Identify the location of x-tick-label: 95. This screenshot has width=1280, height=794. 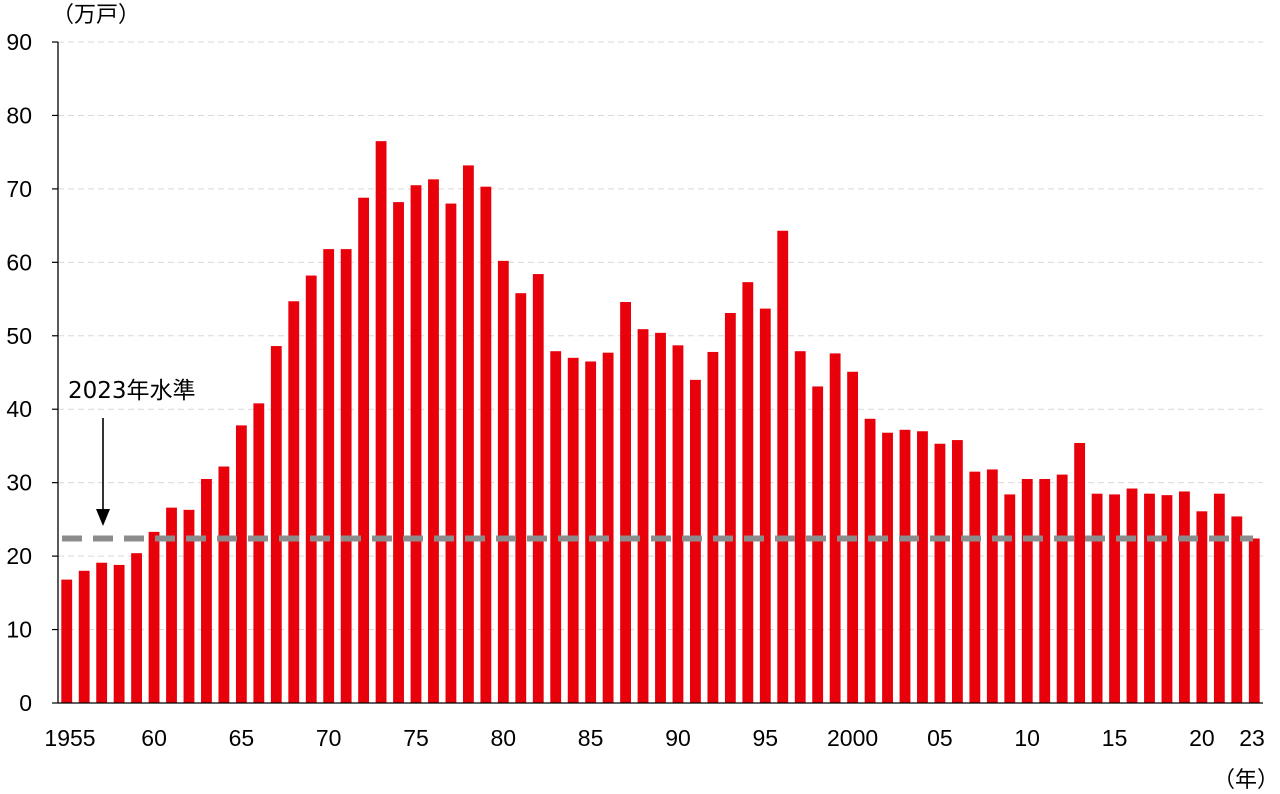
(766, 738).